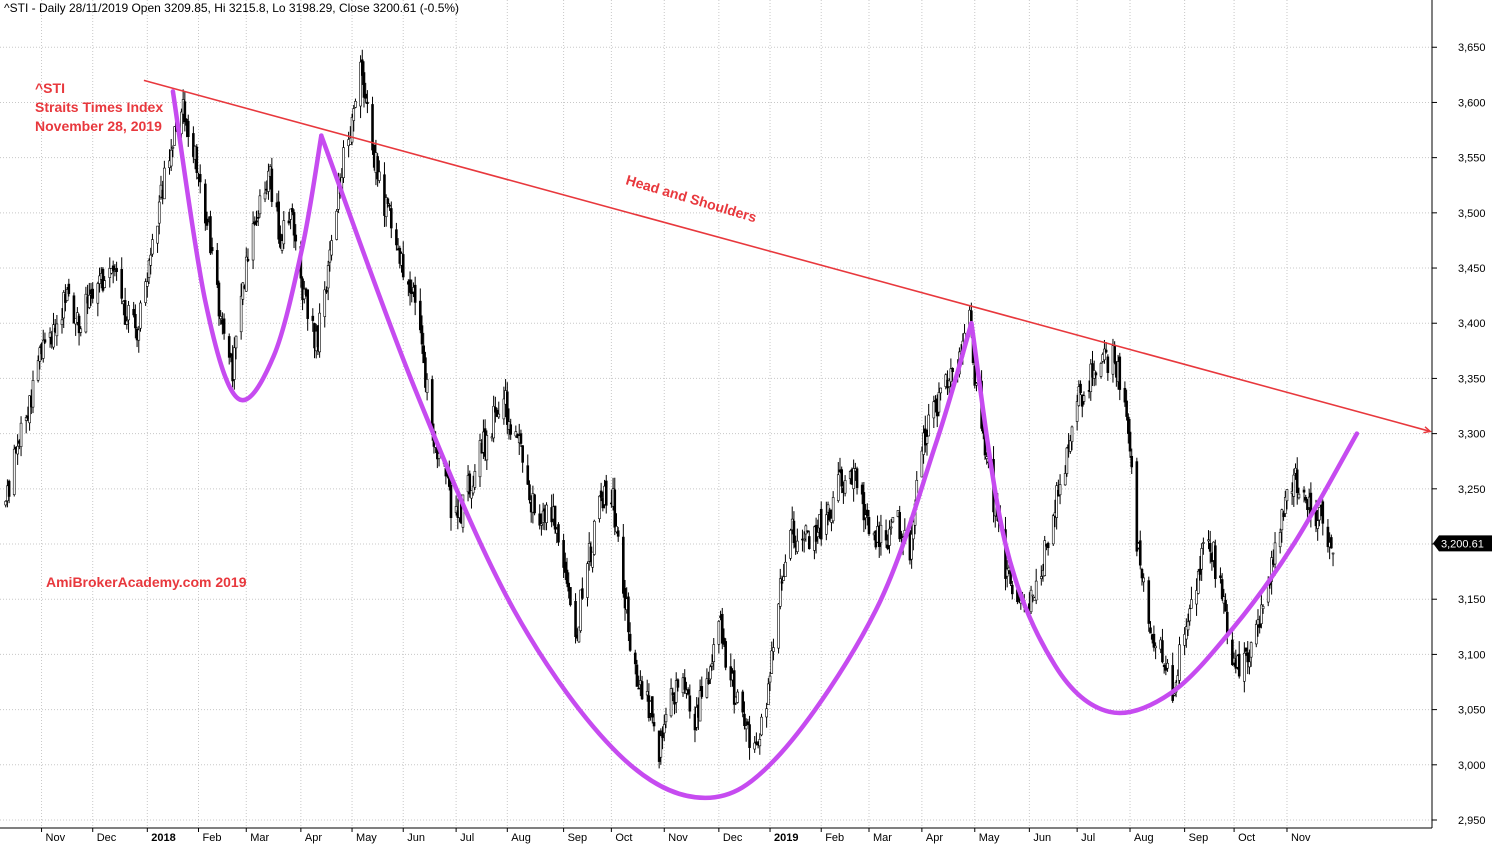 Image resolution: width=1493 pixels, height=845 pixels. Describe the element at coordinates (259, 838) in the screenshot. I see `x-tick-label: Mar` at that location.